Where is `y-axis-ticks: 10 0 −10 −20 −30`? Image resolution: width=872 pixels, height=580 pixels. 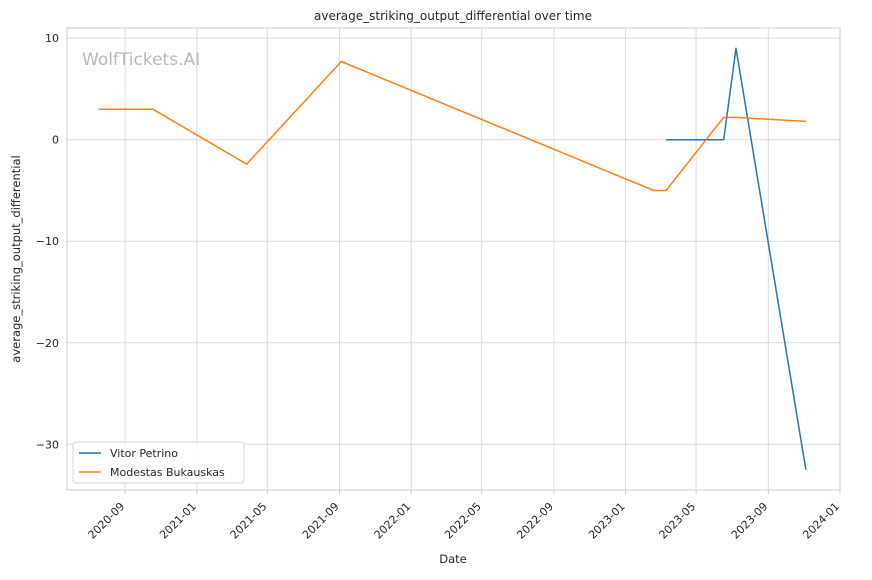 y-axis-ticks: 10 0 −10 −20 −30 is located at coordinates (47, 241).